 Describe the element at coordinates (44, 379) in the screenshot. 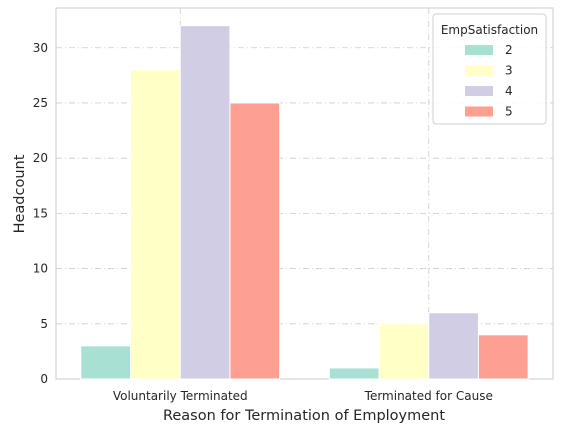

I see `y-tick-label: 0` at that location.